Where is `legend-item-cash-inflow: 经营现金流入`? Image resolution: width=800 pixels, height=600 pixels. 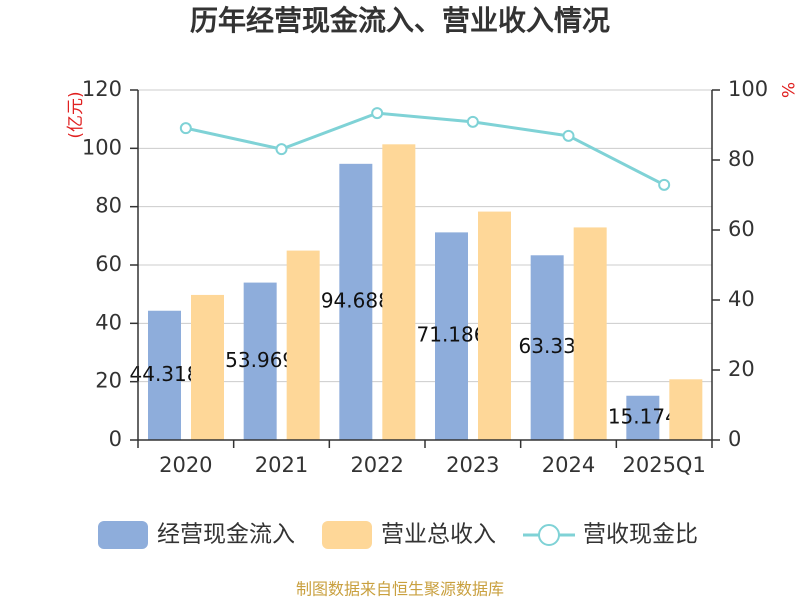
legend-item-cash-inflow: 经营现金流入 is located at coordinates (196, 535).